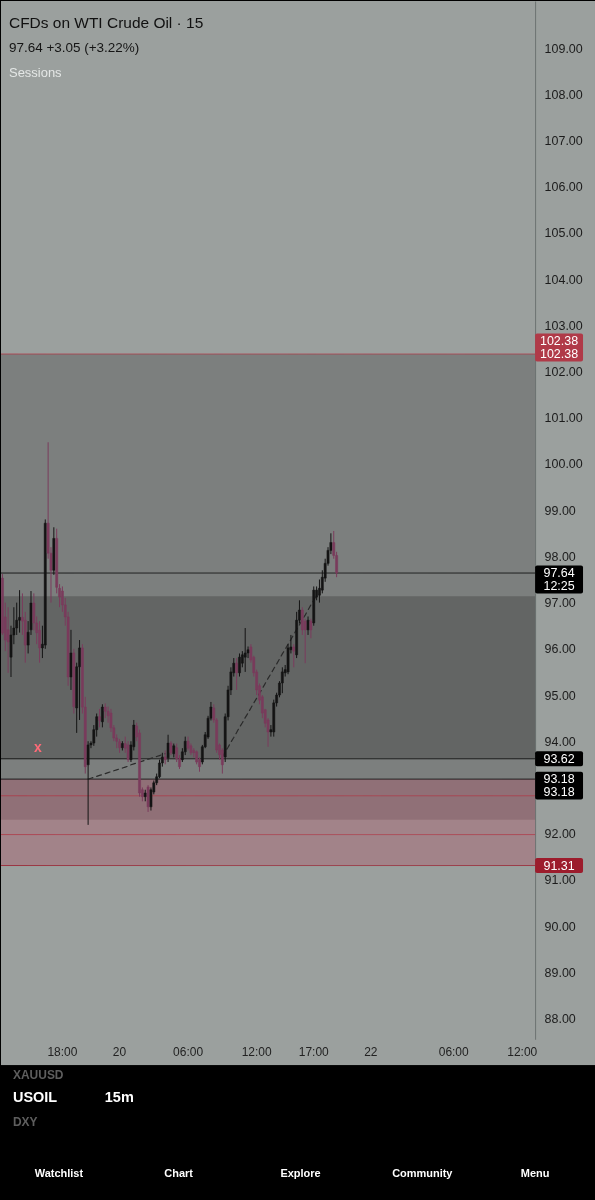  Describe the element at coordinates (563, 187) in the screenshot. I see `y-tick-label: 106.00` at that location.